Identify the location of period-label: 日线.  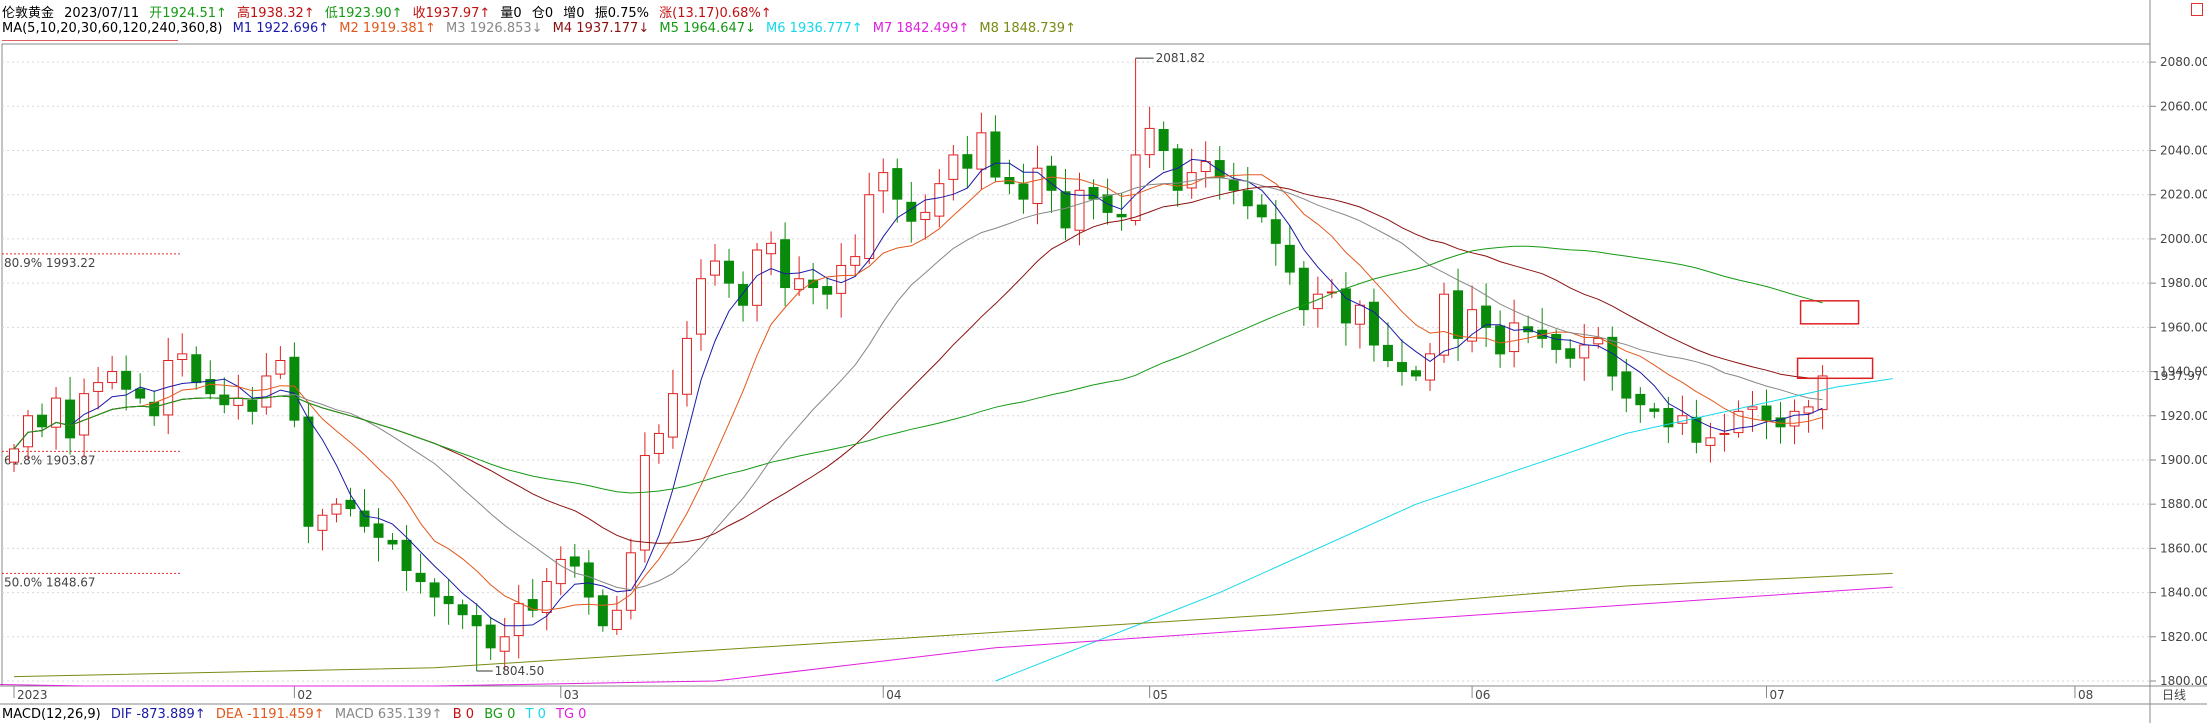
(2174, 695).